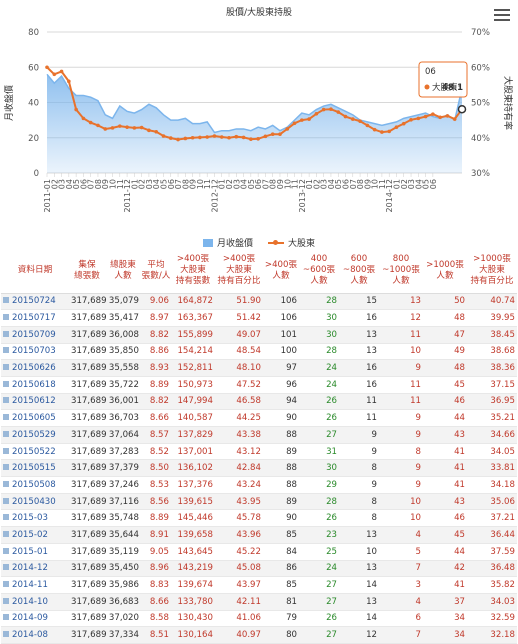 This screenshot has height=644, width=518. I want to click on x-tick-label: 03, so click(324, 184).